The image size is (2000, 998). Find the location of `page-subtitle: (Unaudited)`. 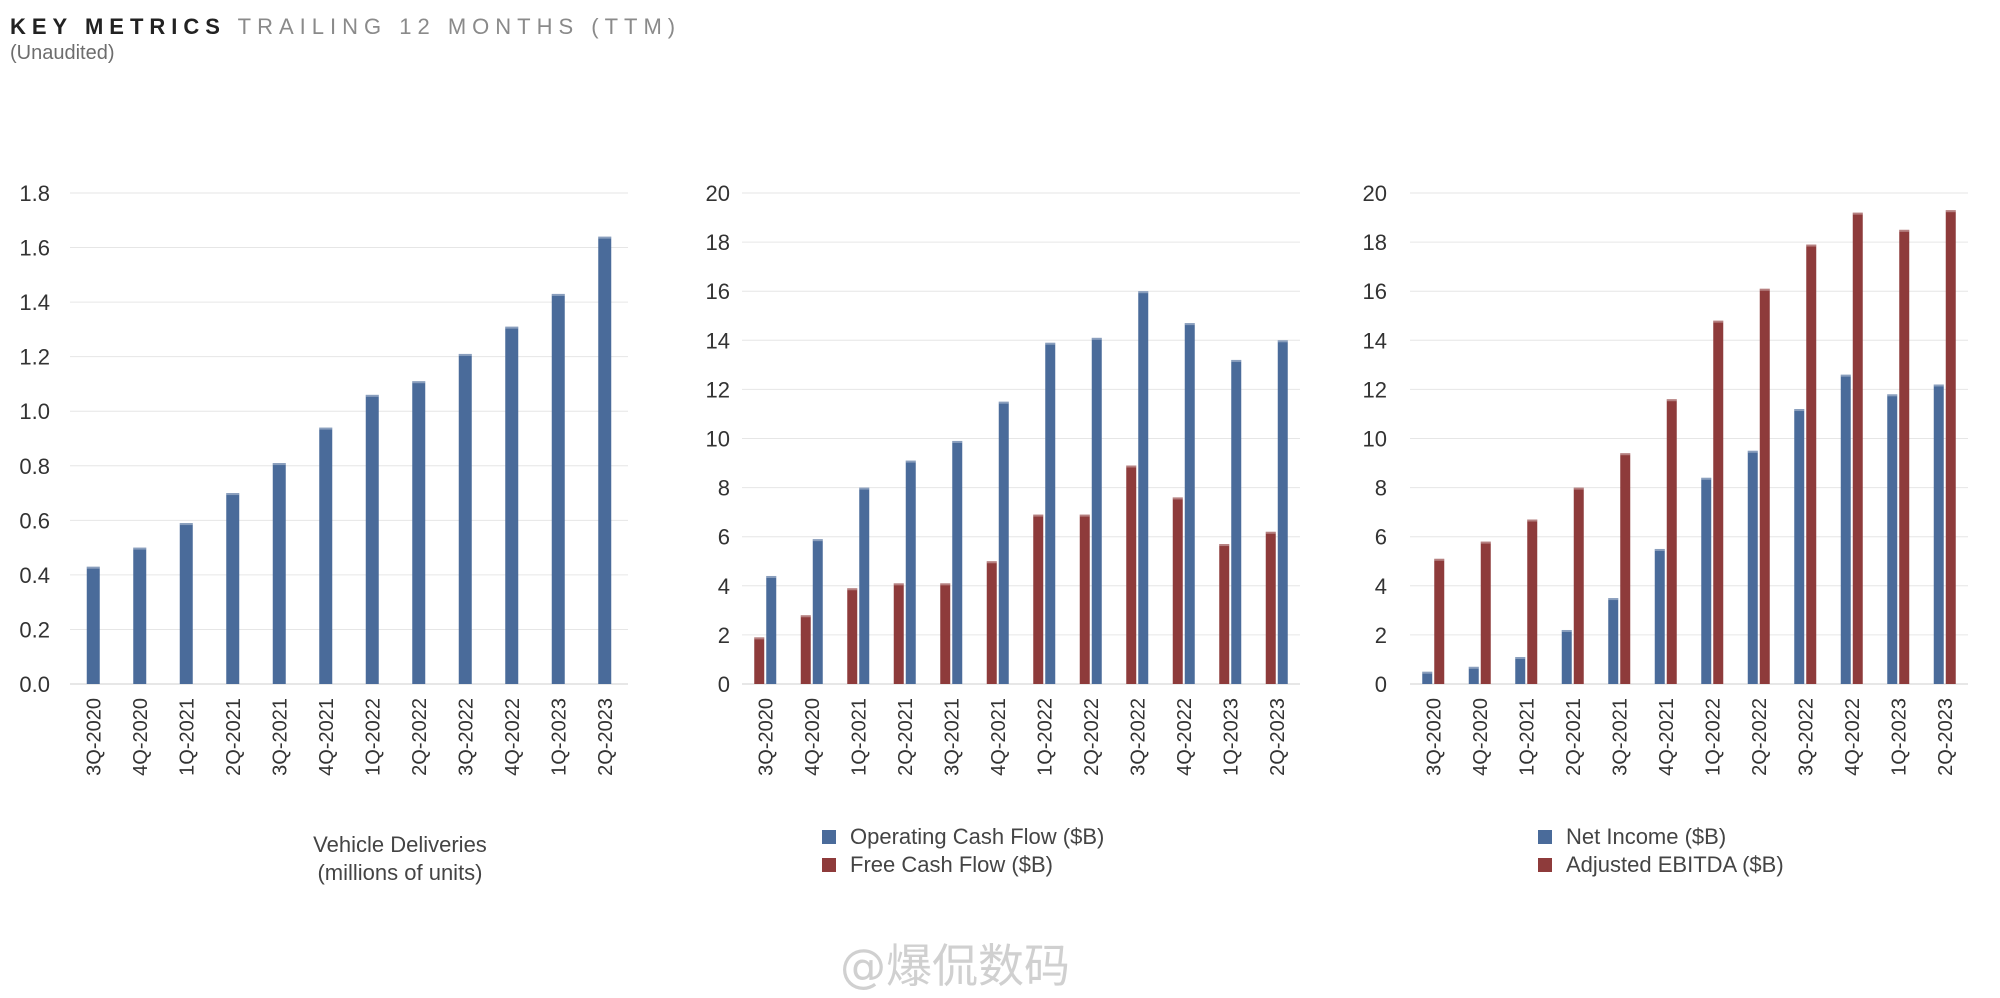

page-subtitle: (Unaudited) is located at coordinates (62, 53).